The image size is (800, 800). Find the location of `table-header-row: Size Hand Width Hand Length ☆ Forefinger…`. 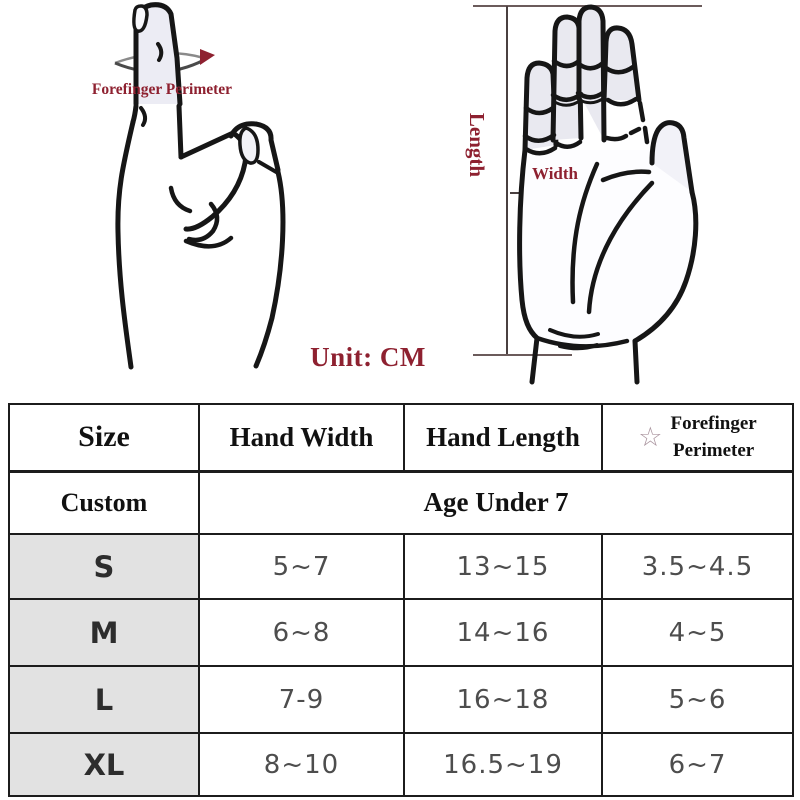

table-header-row: Size Hand Width Hand Length ☆ Forefinger… is located at coordinates (401, 438).